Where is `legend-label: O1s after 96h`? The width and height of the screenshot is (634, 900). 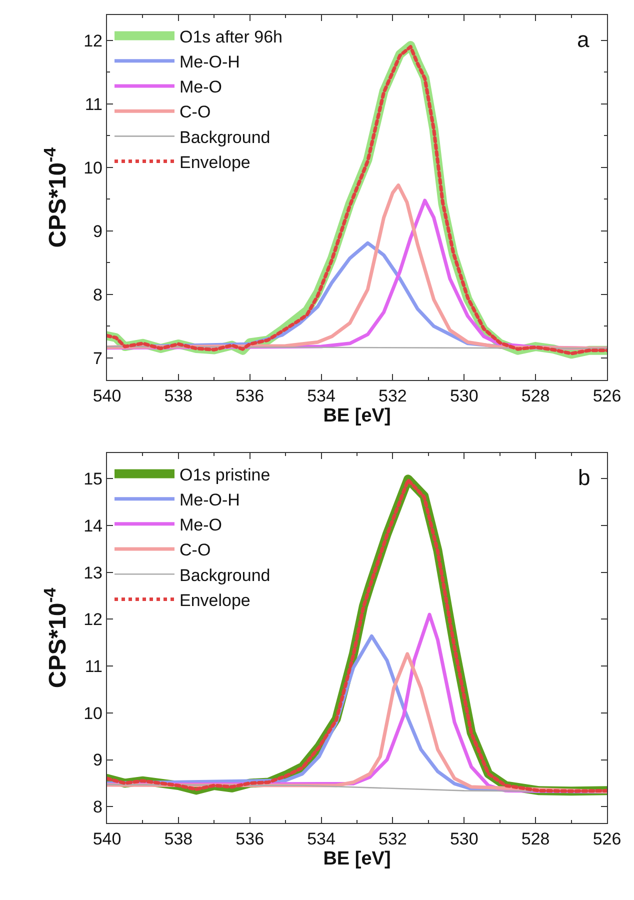
legend-label: O1s after 96h is located at coordinates (231, 36).